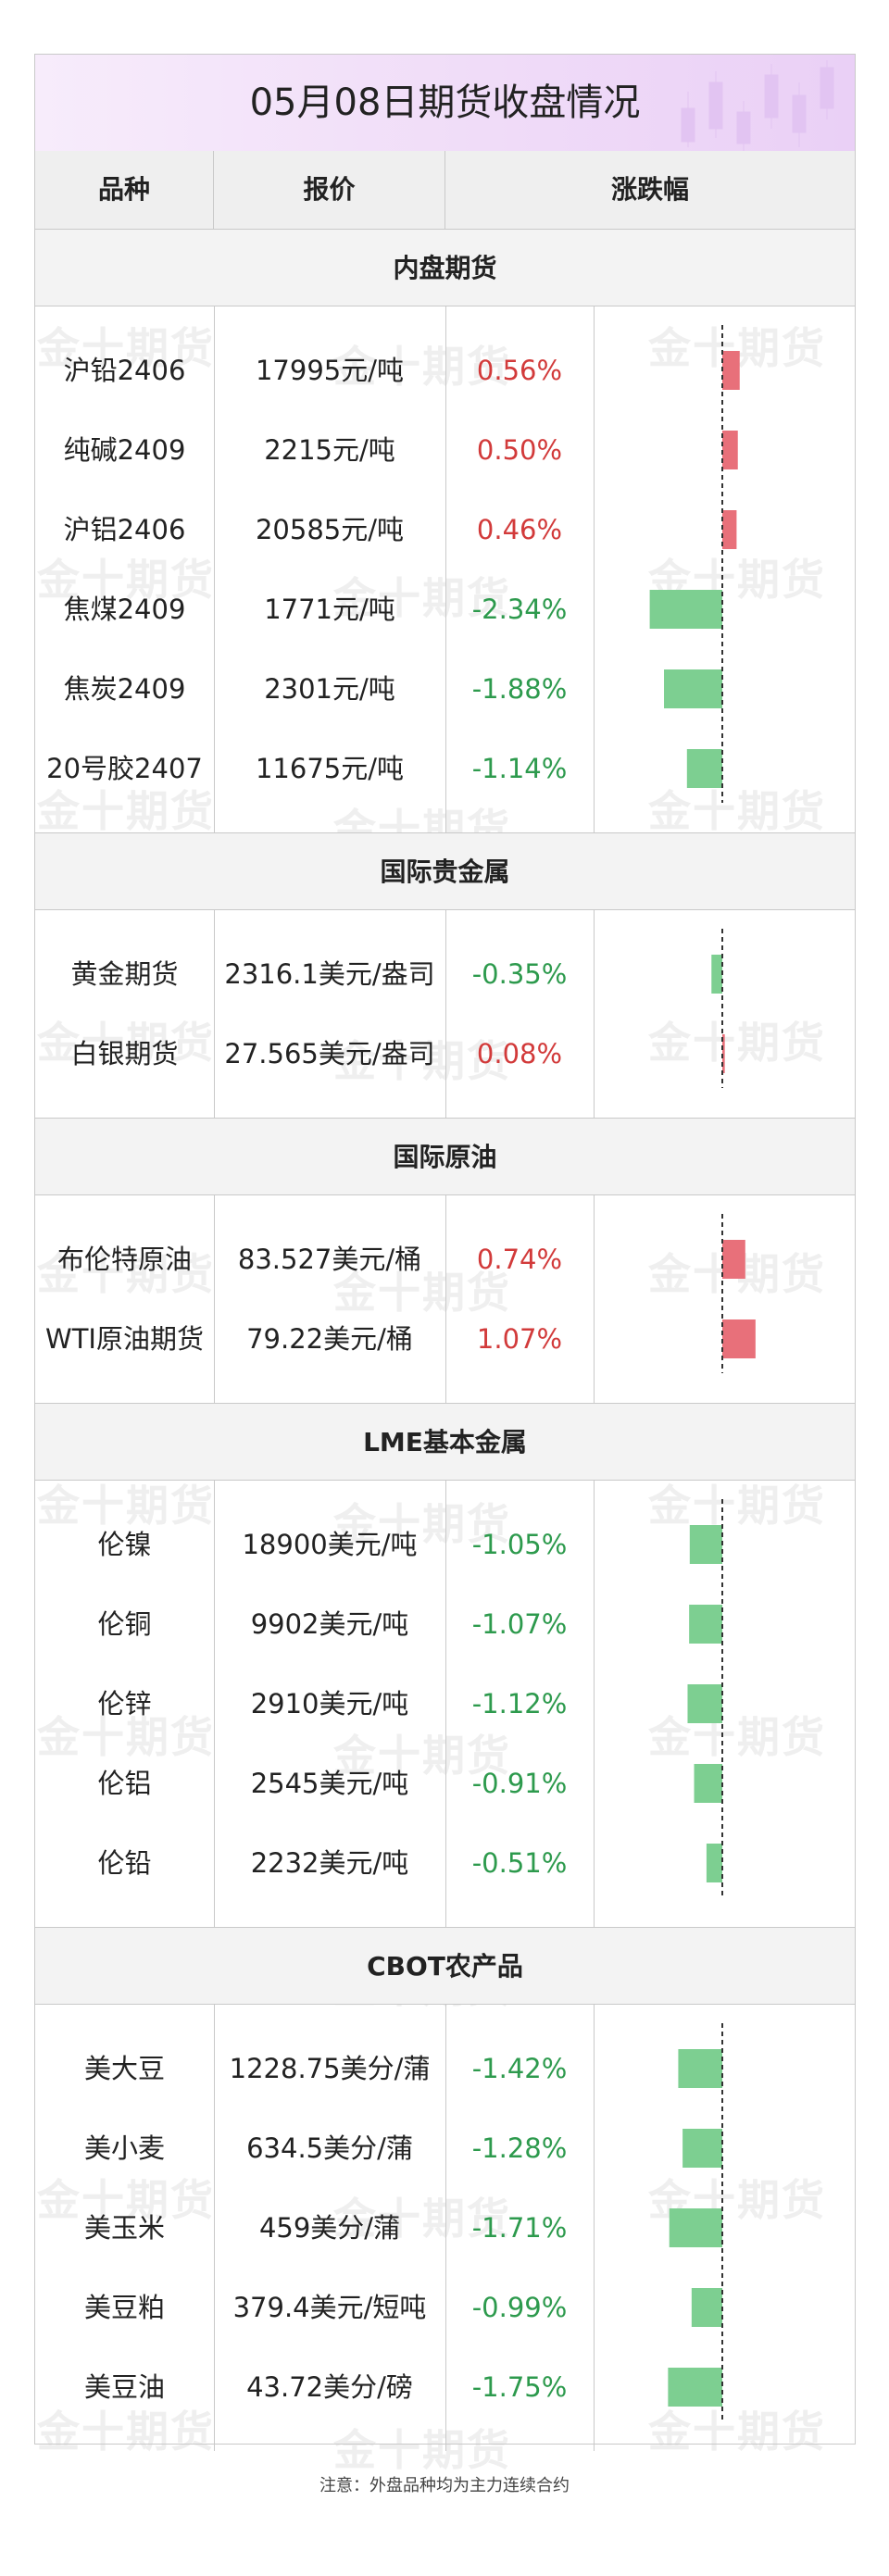  I want to click on table-row: 黄金期货 2316.1美元/盎司 -0.35%, so click(445, 974).